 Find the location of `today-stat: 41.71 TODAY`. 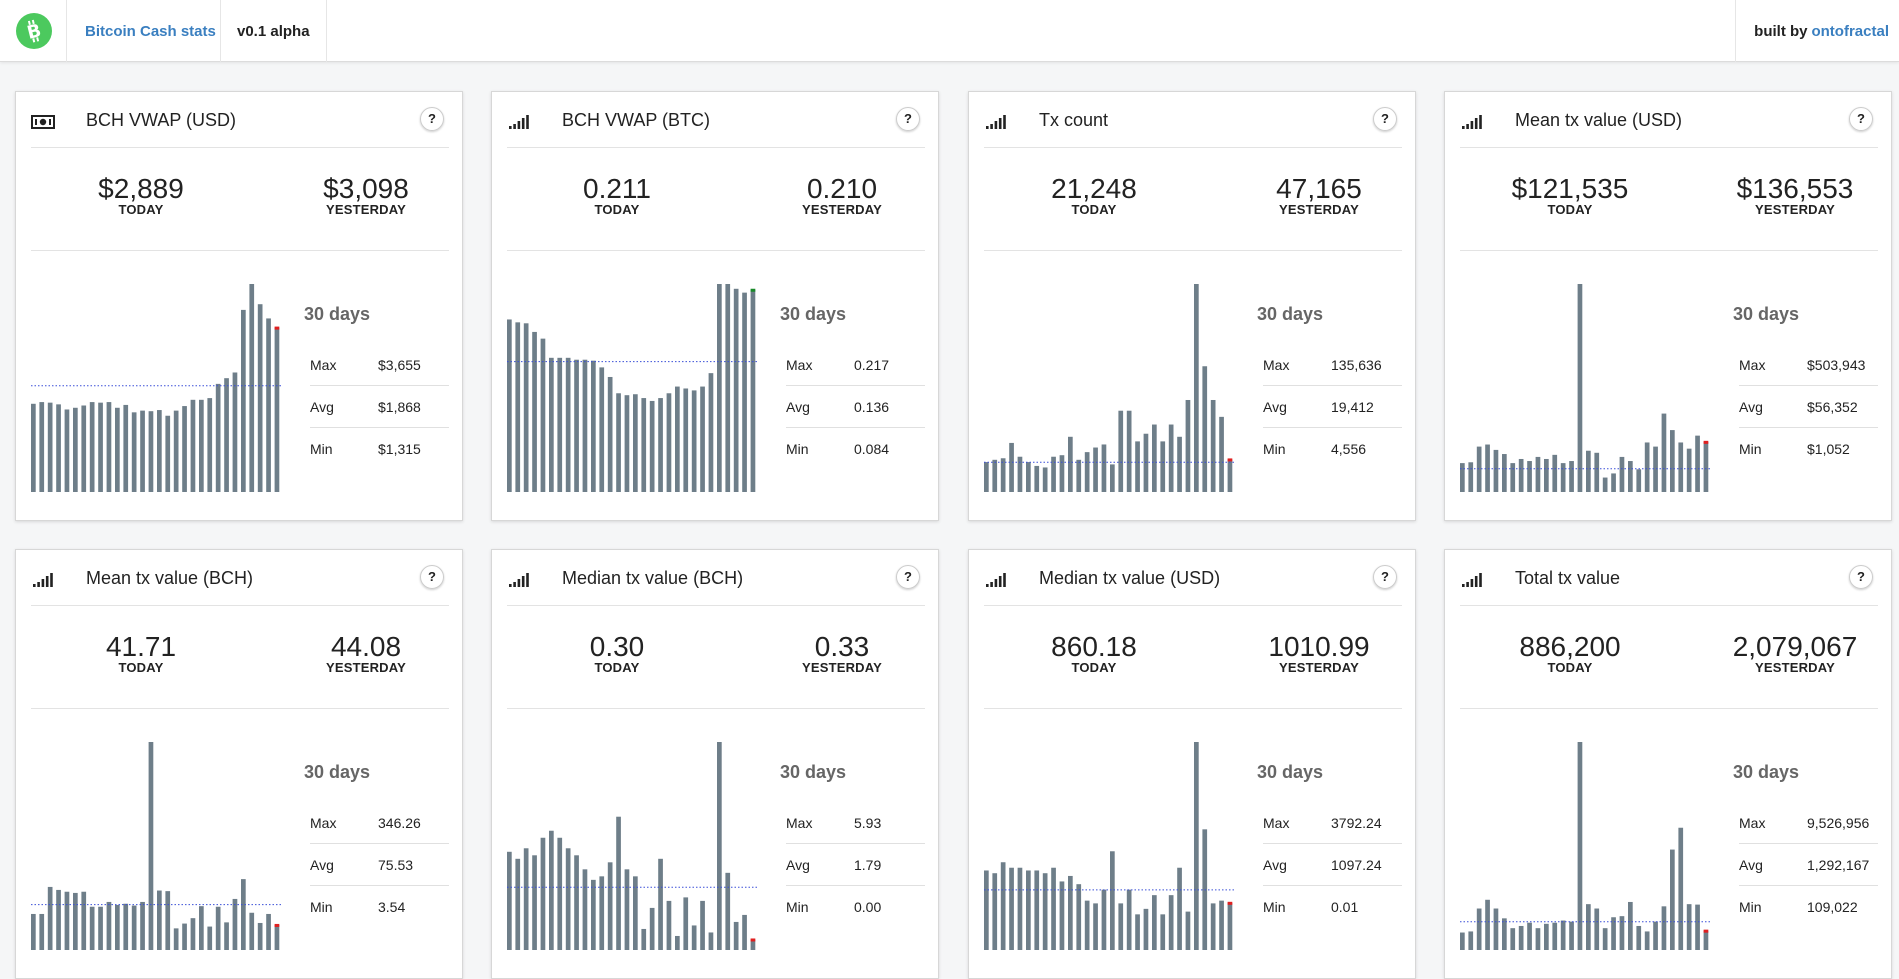

today-stat: 41.71 TODAY is located at coordinates (141, 654).